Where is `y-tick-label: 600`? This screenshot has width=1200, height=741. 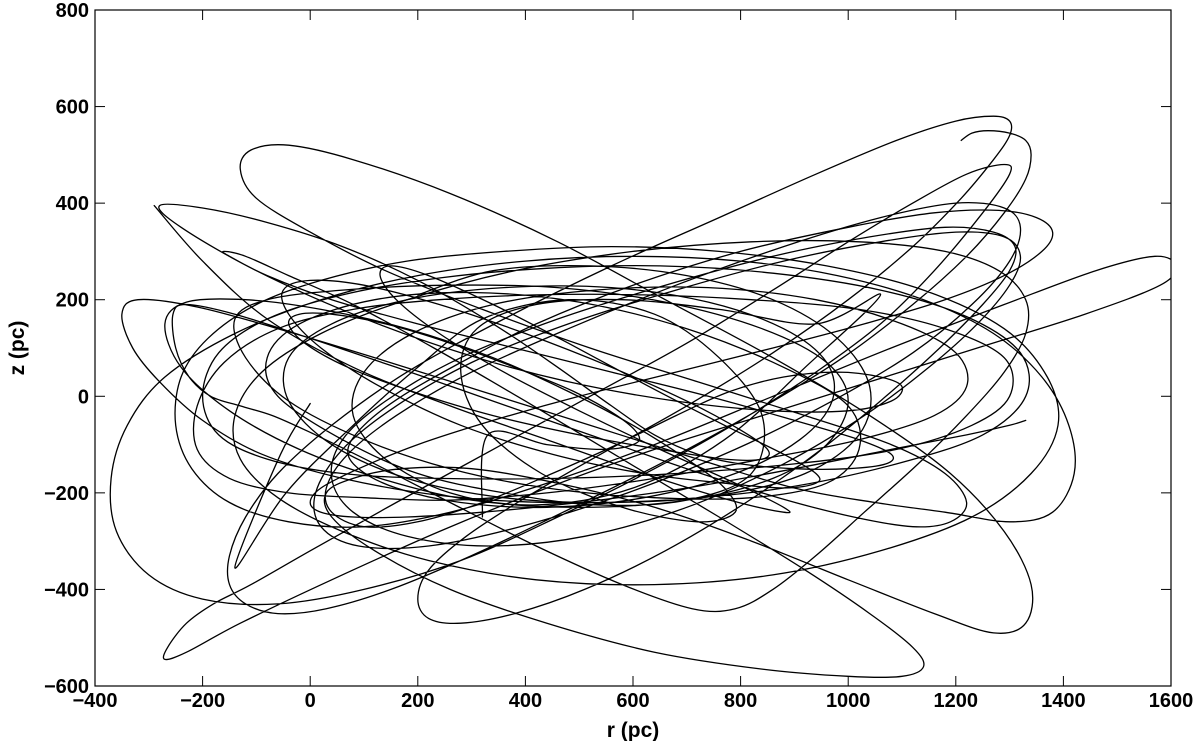
y-tick-label: 600 is located at coordinates (72, 108).